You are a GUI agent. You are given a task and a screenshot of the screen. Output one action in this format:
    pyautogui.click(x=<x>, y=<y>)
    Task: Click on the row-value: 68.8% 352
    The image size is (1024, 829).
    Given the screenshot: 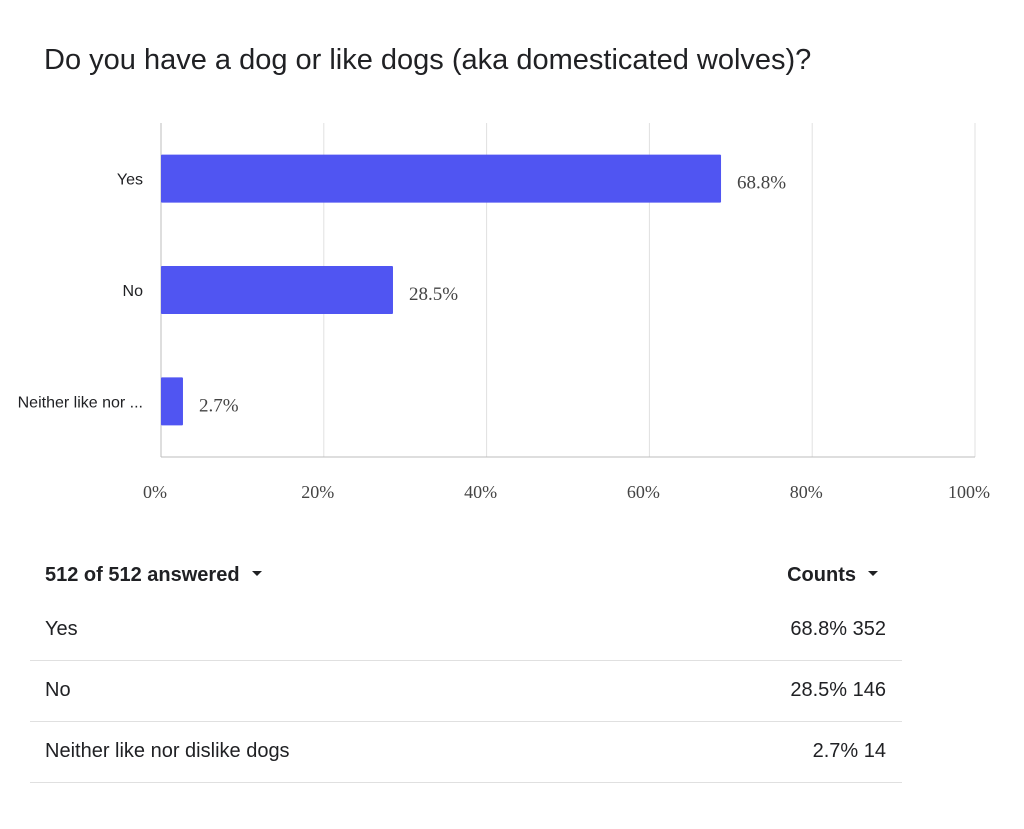 What is the action you would take?
    pyautogui.click(x=838, y=629)
    